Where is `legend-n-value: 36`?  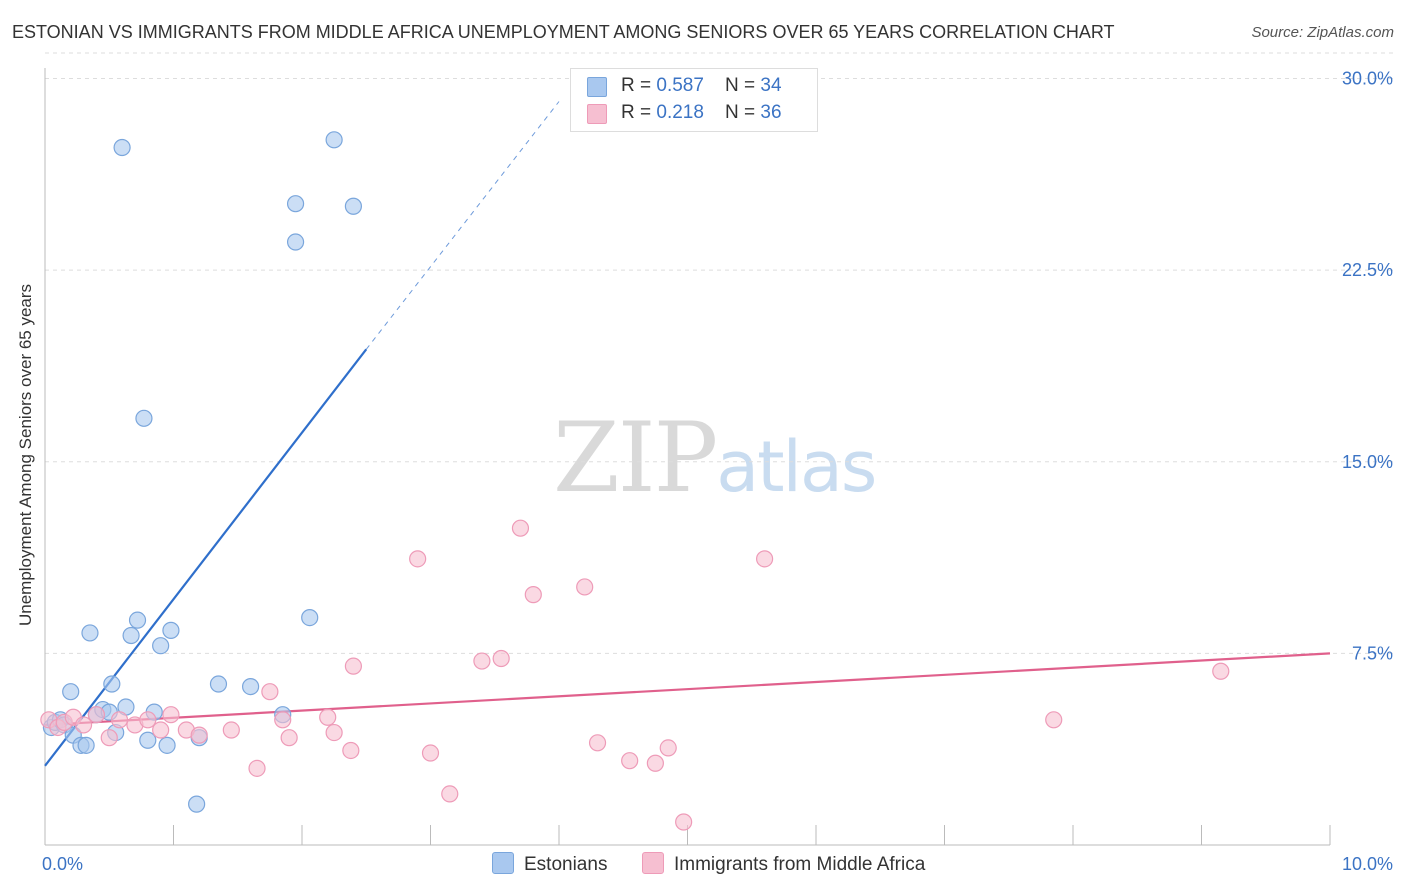
legend-n-value: 36 is located at coordinates (771, 112).